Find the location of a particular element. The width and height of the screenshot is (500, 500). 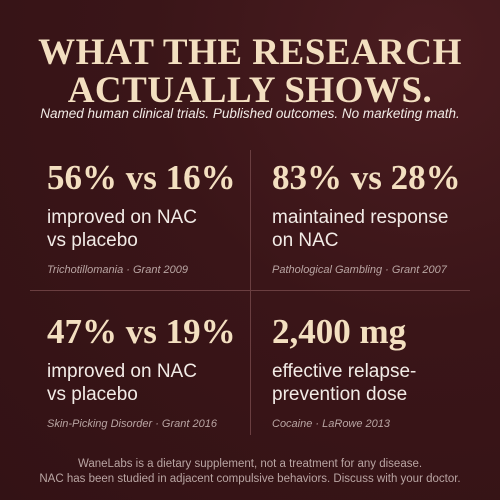

stat-description: maintained response on NAC is located at coordinates (377, 229).